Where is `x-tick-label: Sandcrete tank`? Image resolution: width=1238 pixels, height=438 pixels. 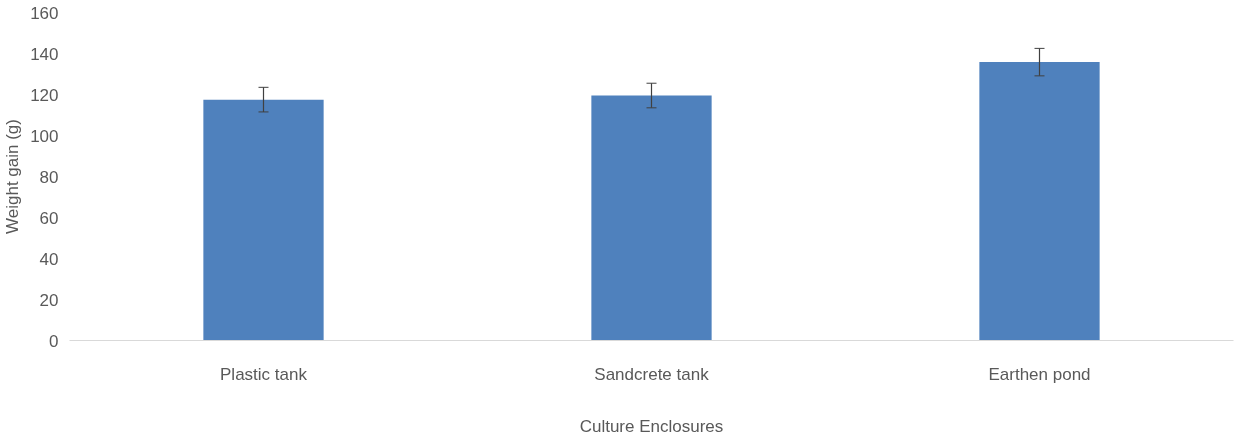 x-tick-label: Sandcrete tank is located at coordinates (652, 374).